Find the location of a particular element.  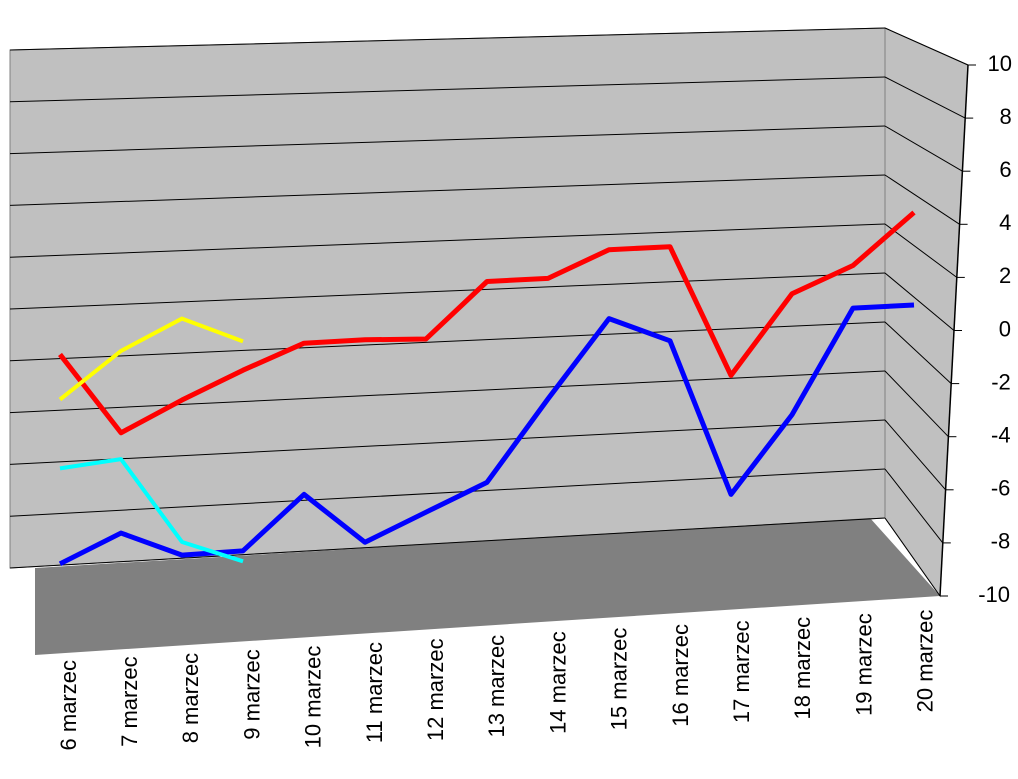

y-tick-label: -4 is located at coordinates (1001, 435).